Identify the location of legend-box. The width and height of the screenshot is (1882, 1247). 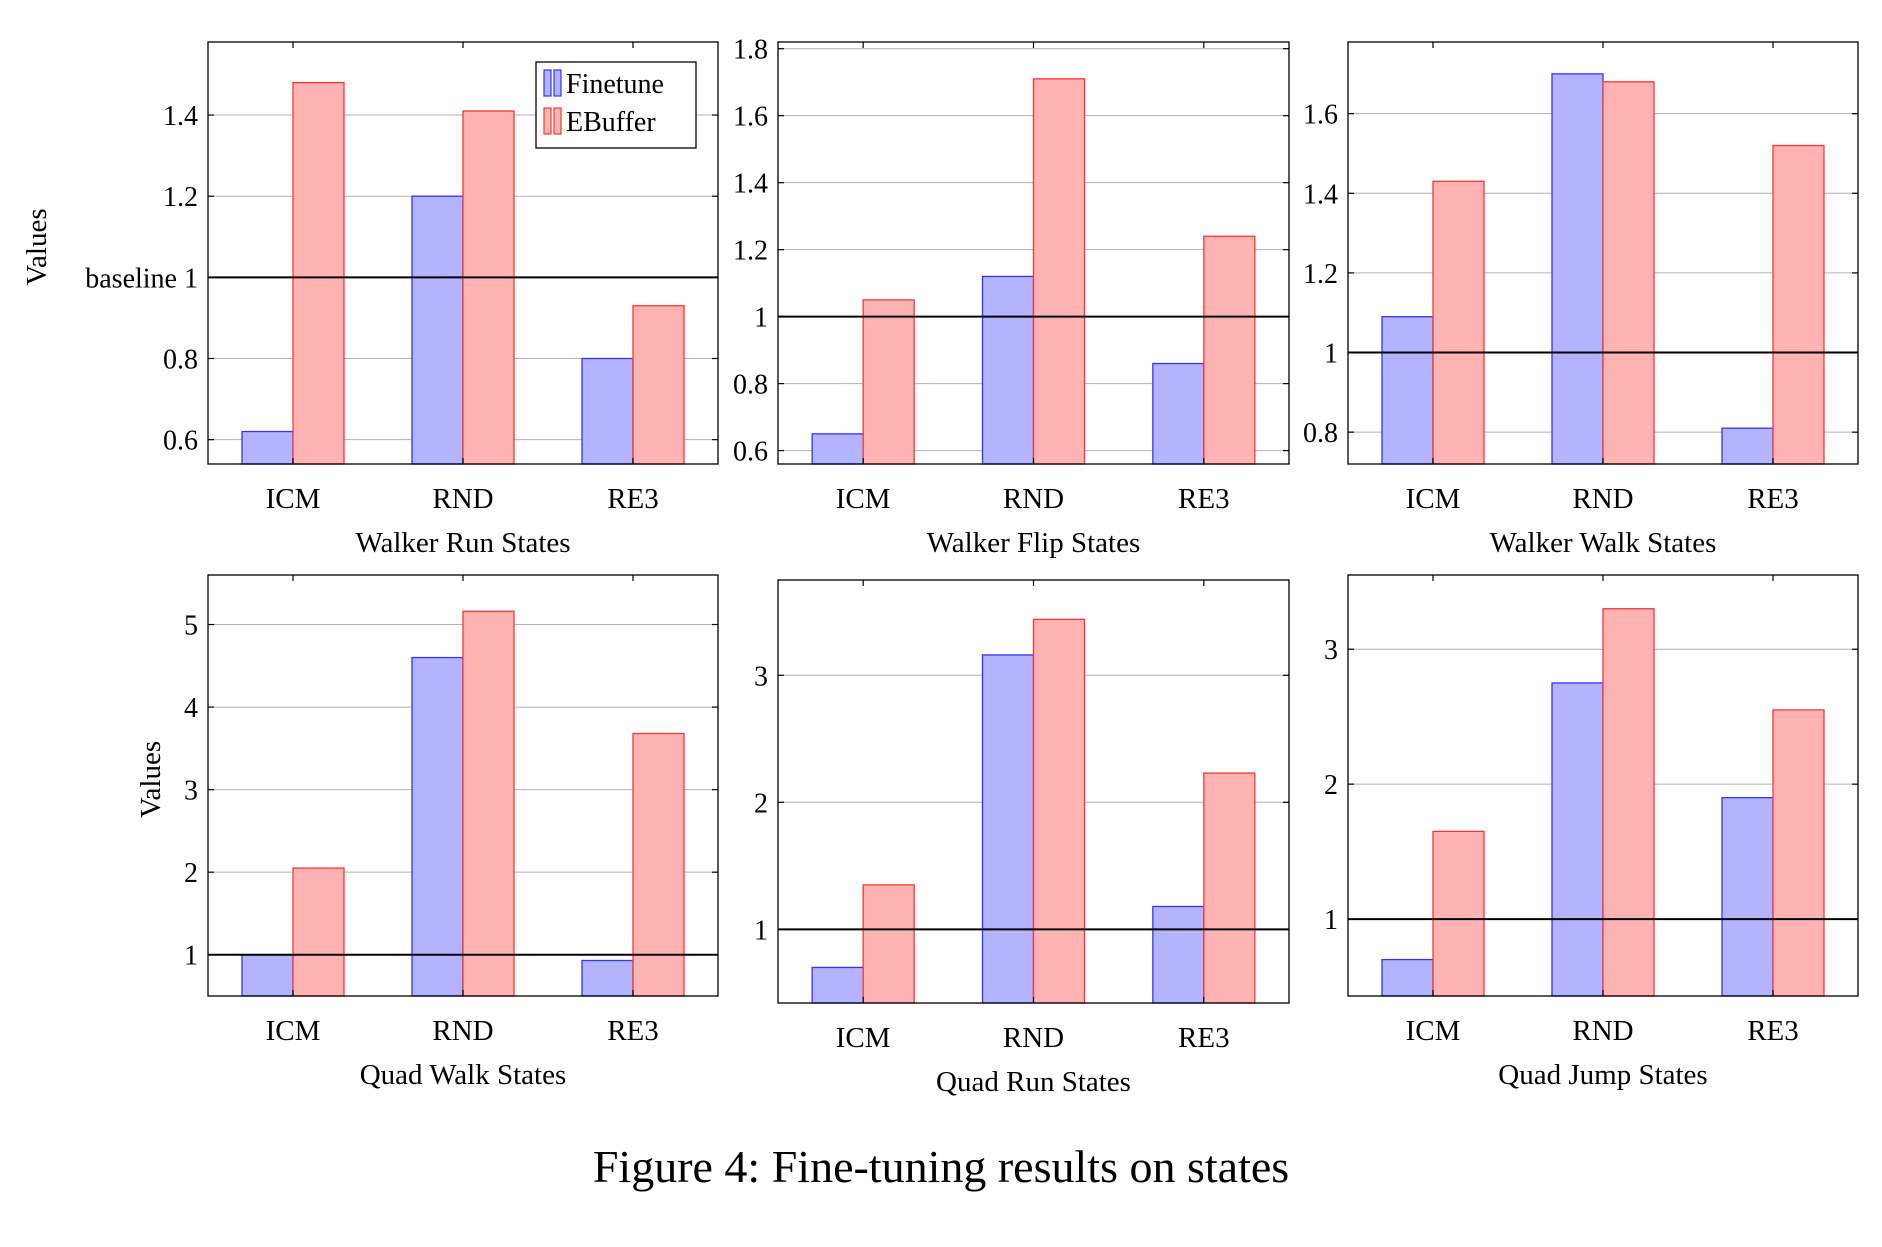
(616, 105).